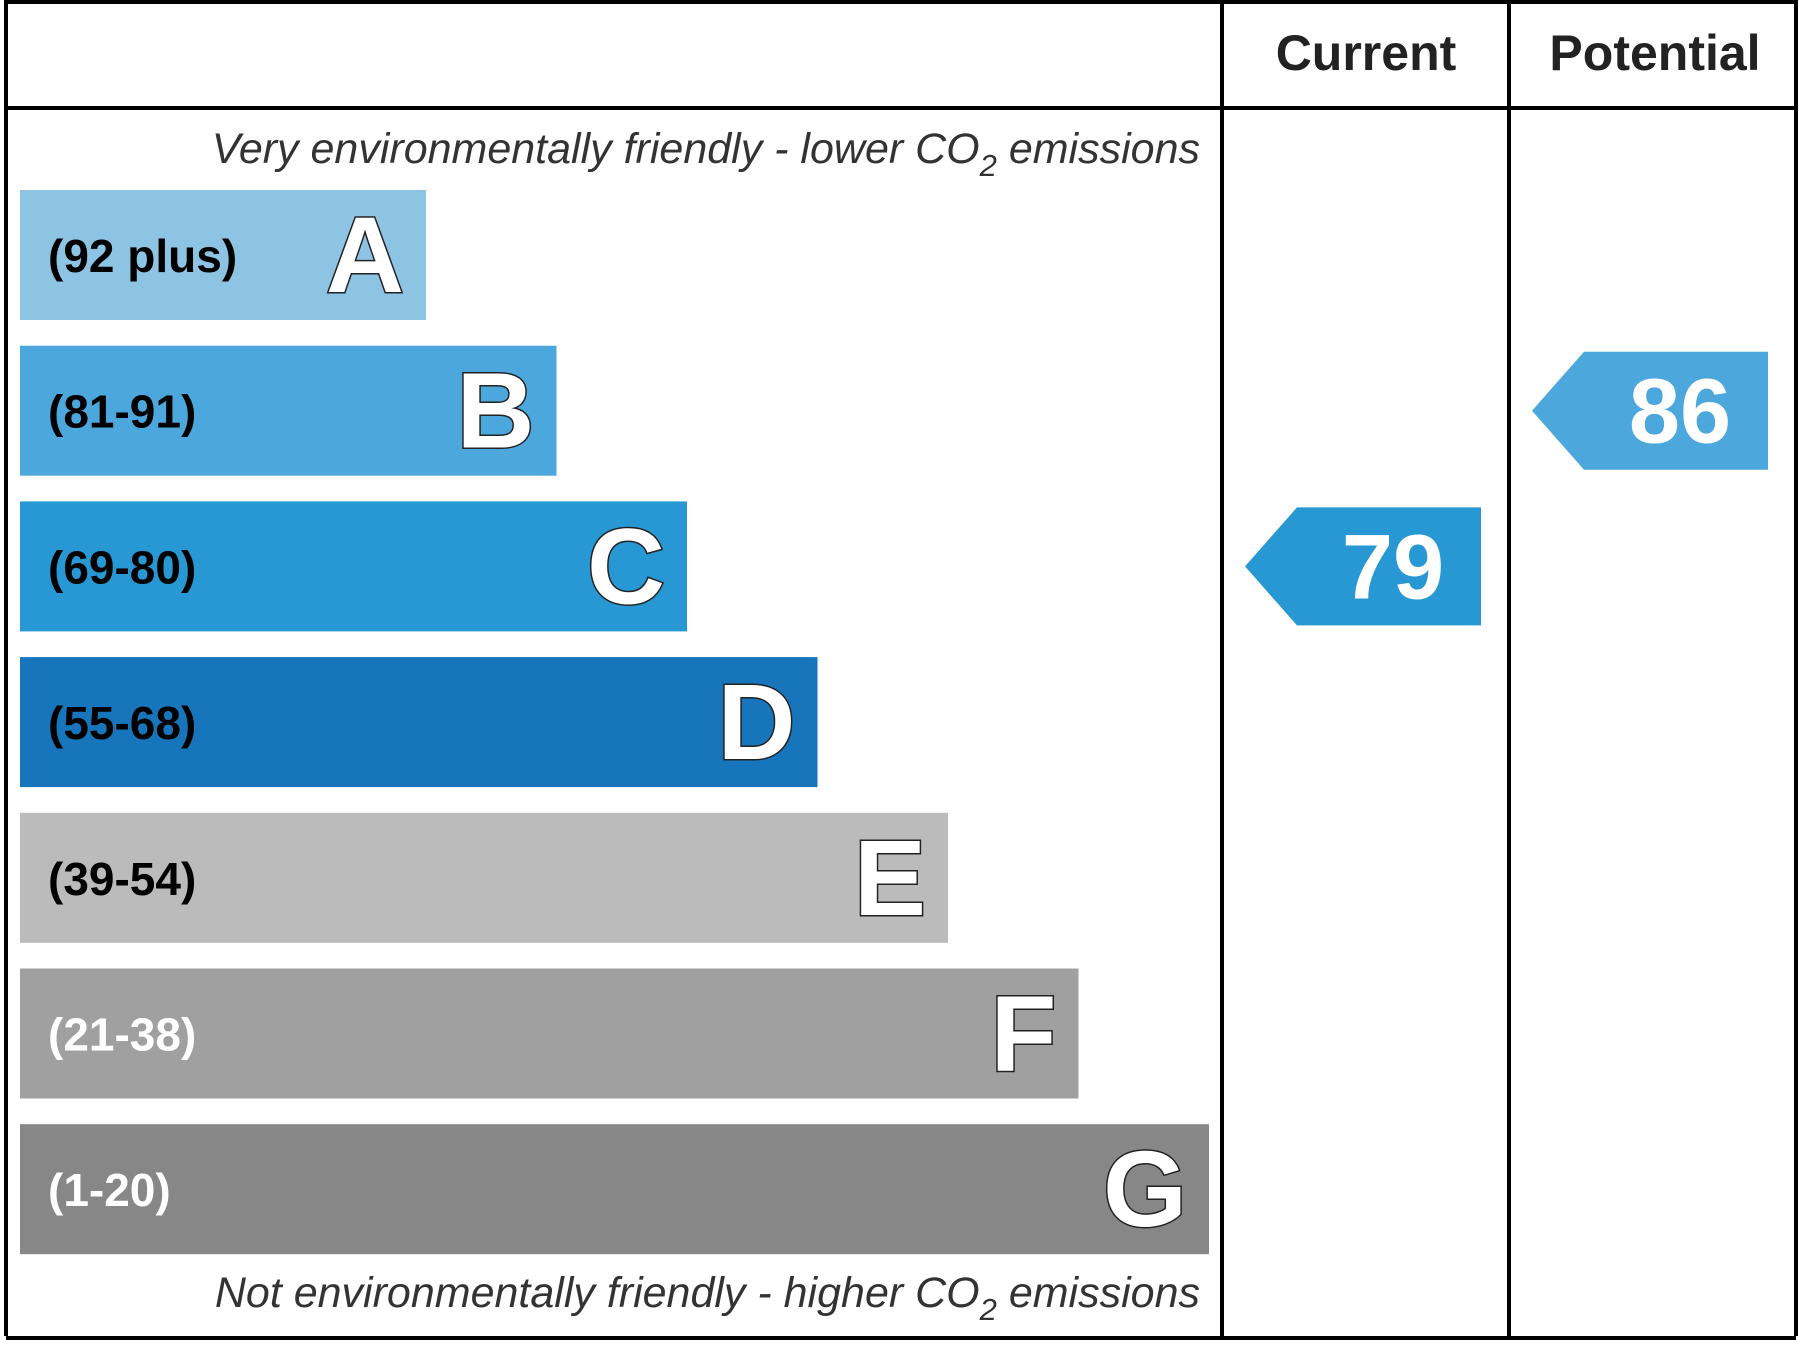  I want to click on band-e: (39-54) E, so click(484, 877).